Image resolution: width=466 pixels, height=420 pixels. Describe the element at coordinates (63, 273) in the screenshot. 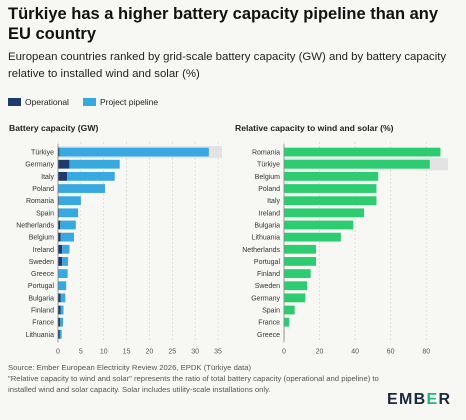

I see `left-bar-project-pipeline-greece` at that location.